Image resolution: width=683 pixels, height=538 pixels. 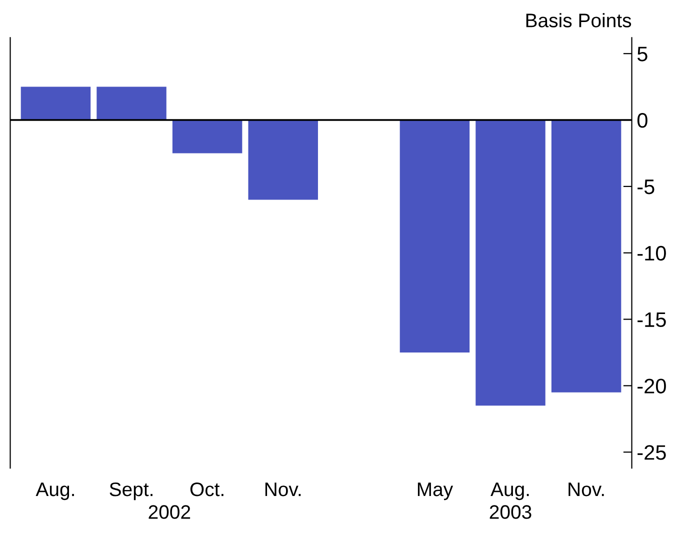 What do you see at coordinates (652, 320) in the screenshot?
I see `y-tick-label: -15` at bounding box center [652, 320].